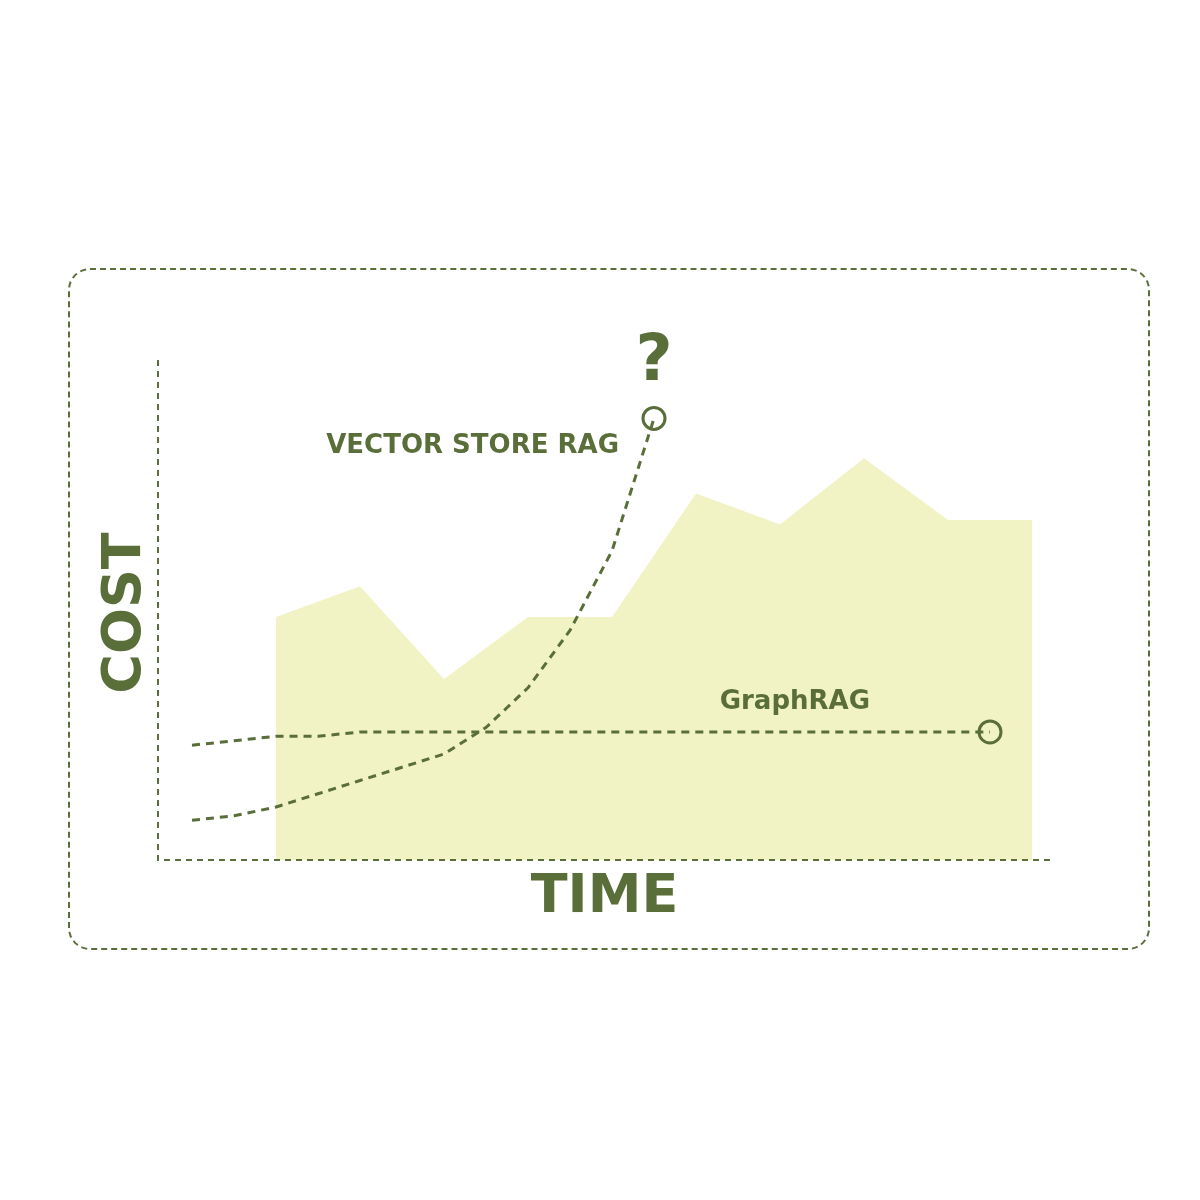 This screenshot has height=1200, width=1200. I want to click on series-label: VECTOR STORE RAG, so click(472, 444).